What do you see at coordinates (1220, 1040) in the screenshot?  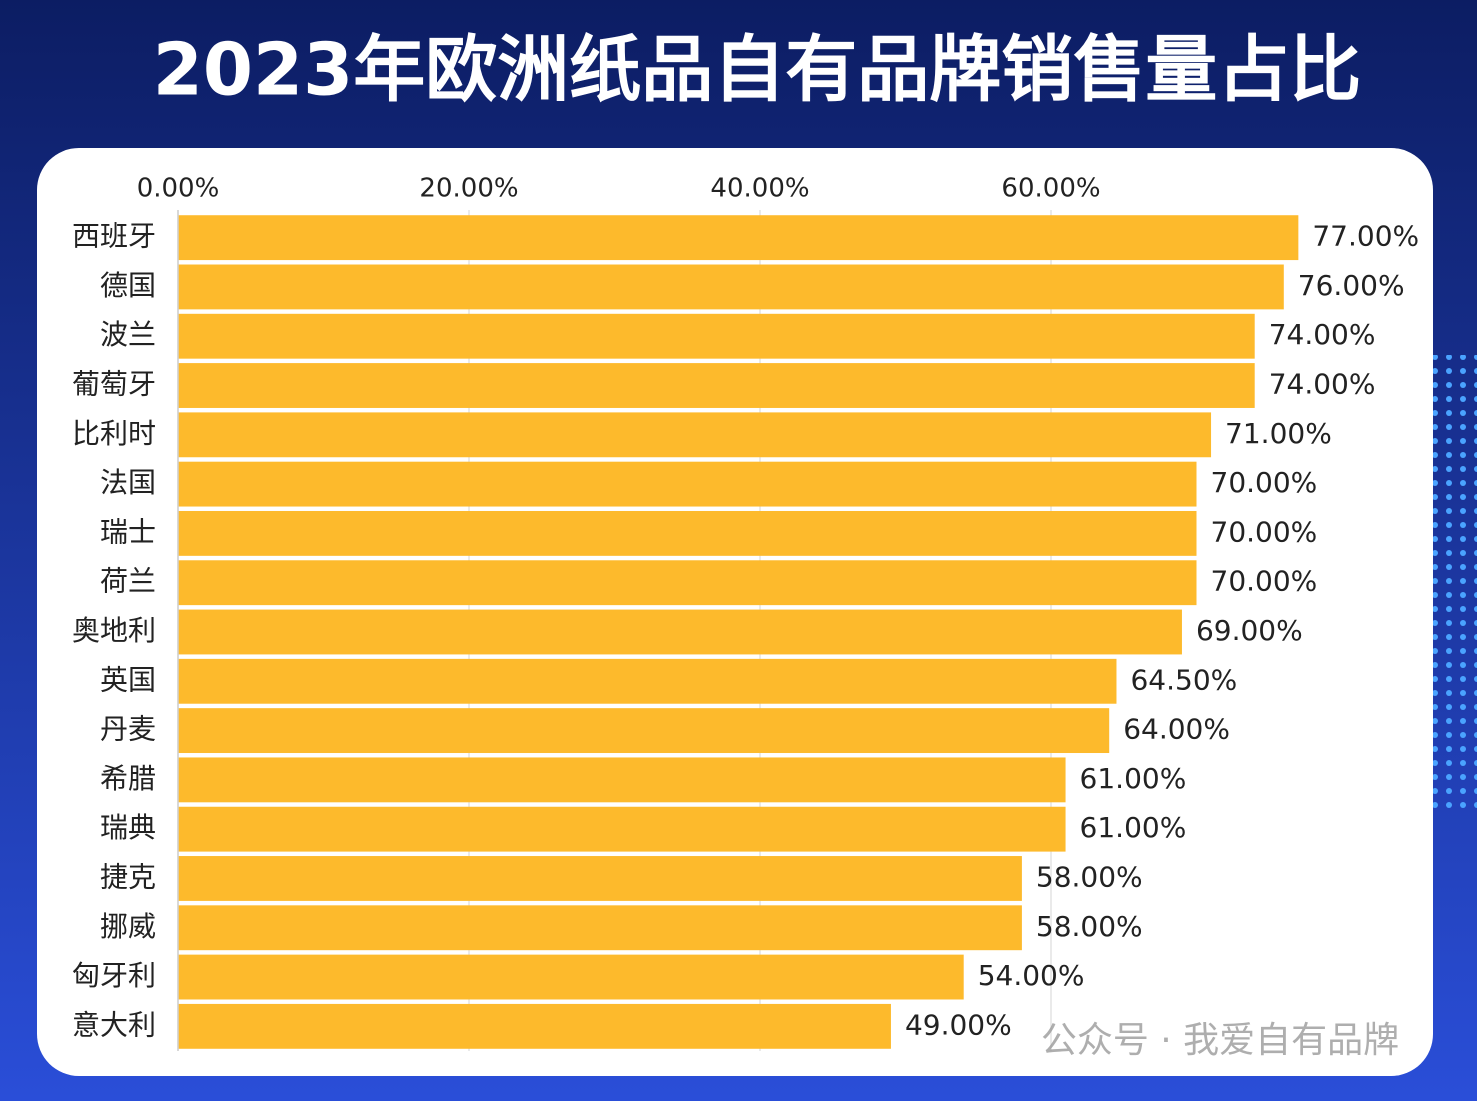 I see `watermark: 公众号 · 我爱自有品牌` at bounding box center [1220, 1040].